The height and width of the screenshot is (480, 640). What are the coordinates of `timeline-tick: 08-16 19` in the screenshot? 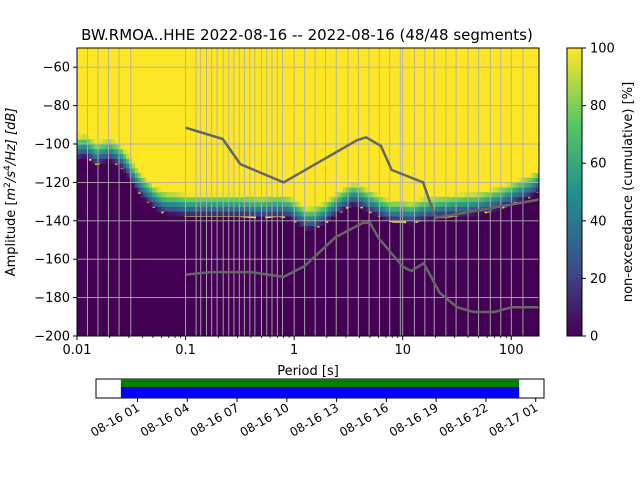 It's located at (414, 419).